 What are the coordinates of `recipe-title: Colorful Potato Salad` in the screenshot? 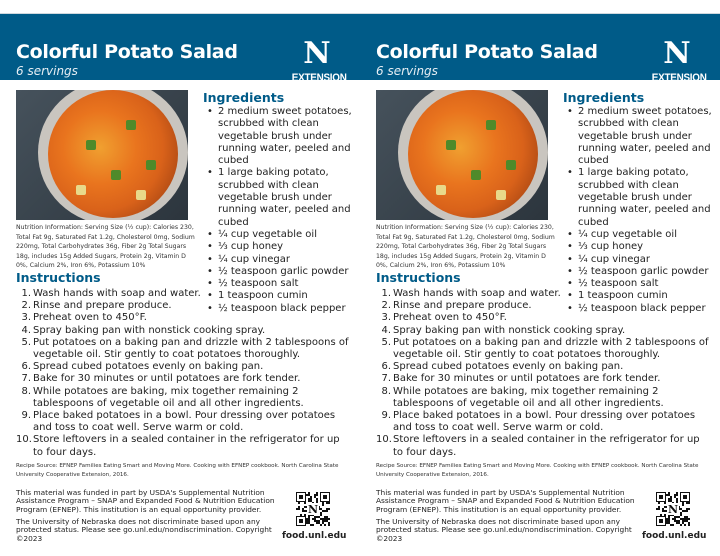 It's located at (127, 52).